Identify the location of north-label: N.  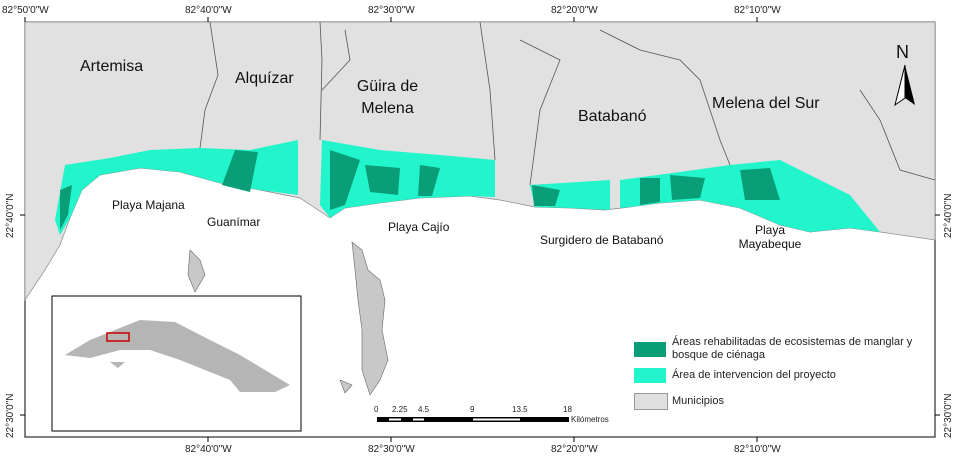
(902, 52).